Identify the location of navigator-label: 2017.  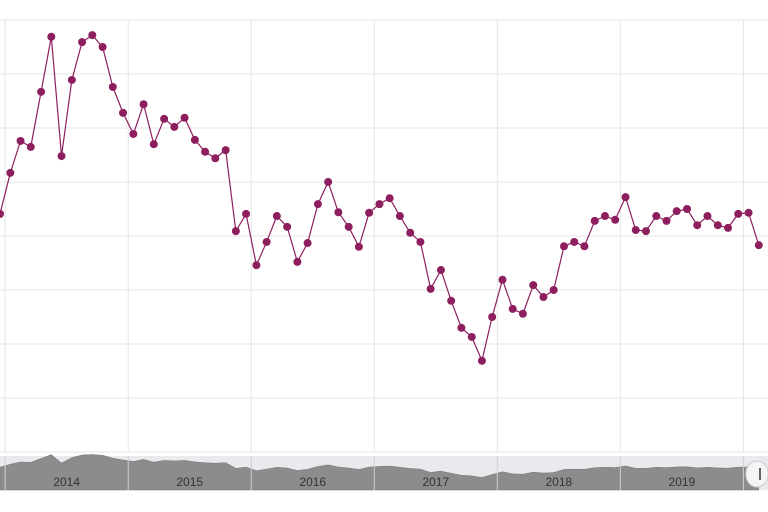
(435, 482).